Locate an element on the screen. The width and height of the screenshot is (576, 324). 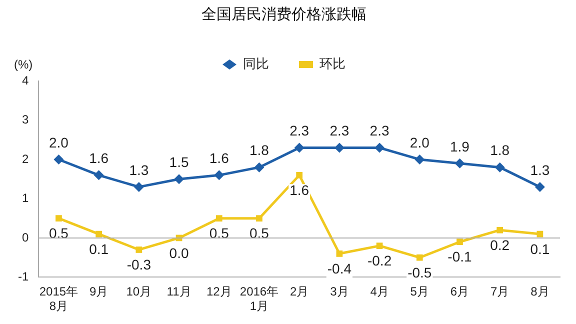
x-tick-label: 8月 is located at coordinates (540, 291).